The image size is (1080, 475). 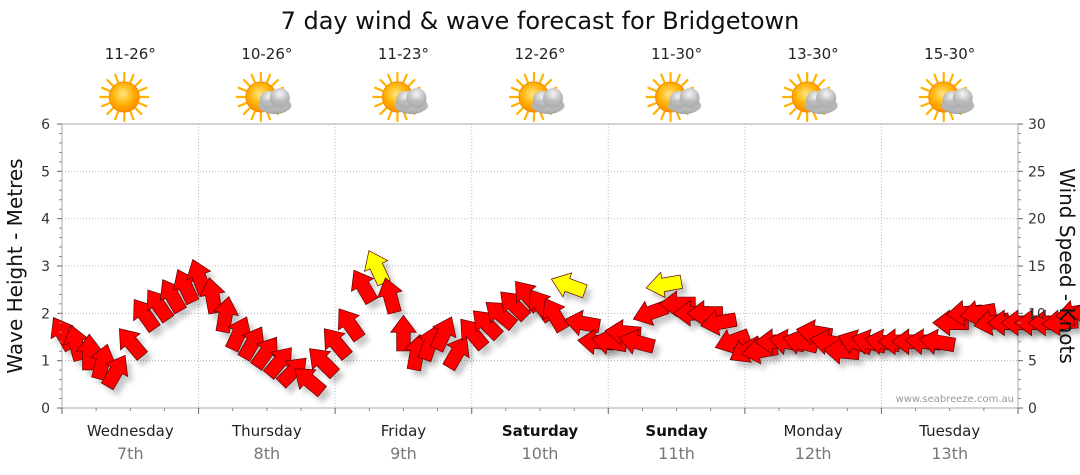 I want to click on right-tick-label: 30, so click(x=1037, y=125).